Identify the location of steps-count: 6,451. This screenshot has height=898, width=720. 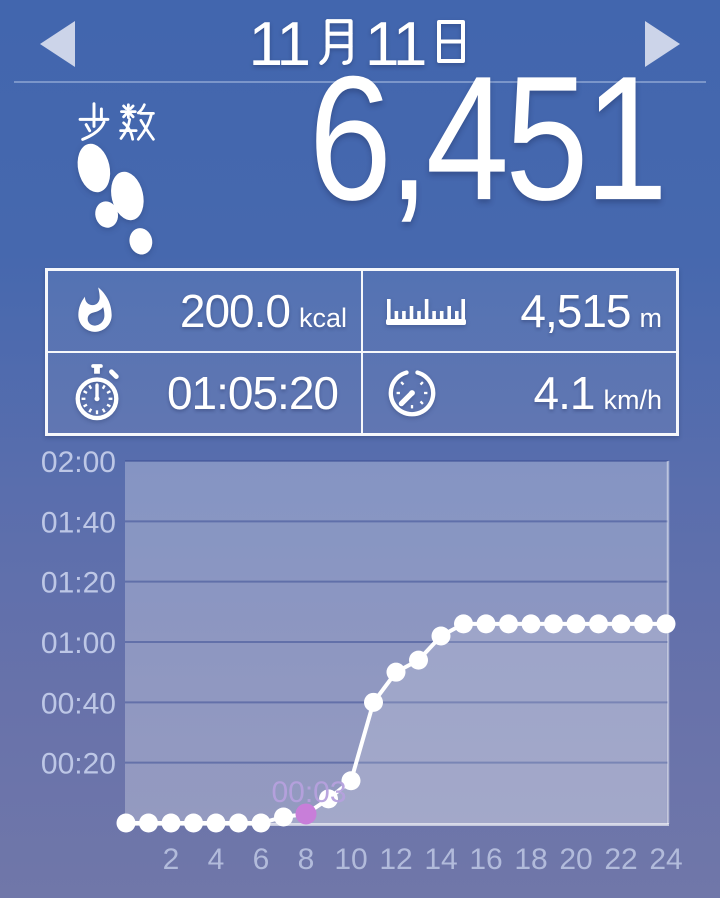
(488, 137).